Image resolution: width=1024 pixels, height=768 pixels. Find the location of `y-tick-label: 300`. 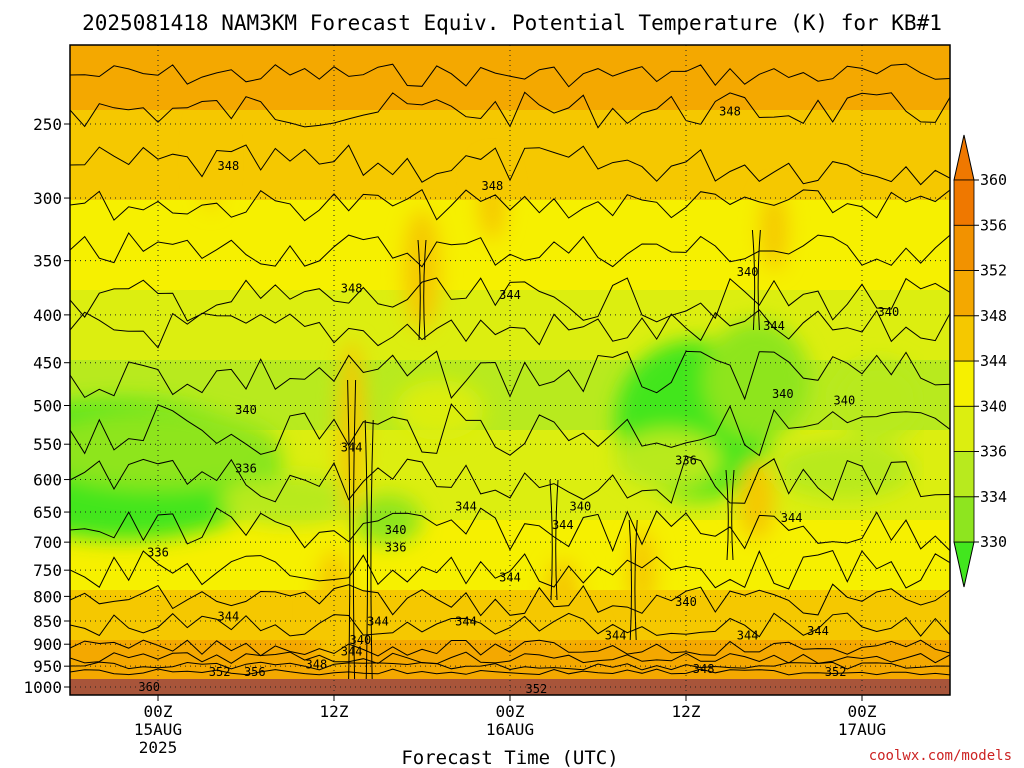

y-tick-label: 300 is located at coordinates (47, 198).